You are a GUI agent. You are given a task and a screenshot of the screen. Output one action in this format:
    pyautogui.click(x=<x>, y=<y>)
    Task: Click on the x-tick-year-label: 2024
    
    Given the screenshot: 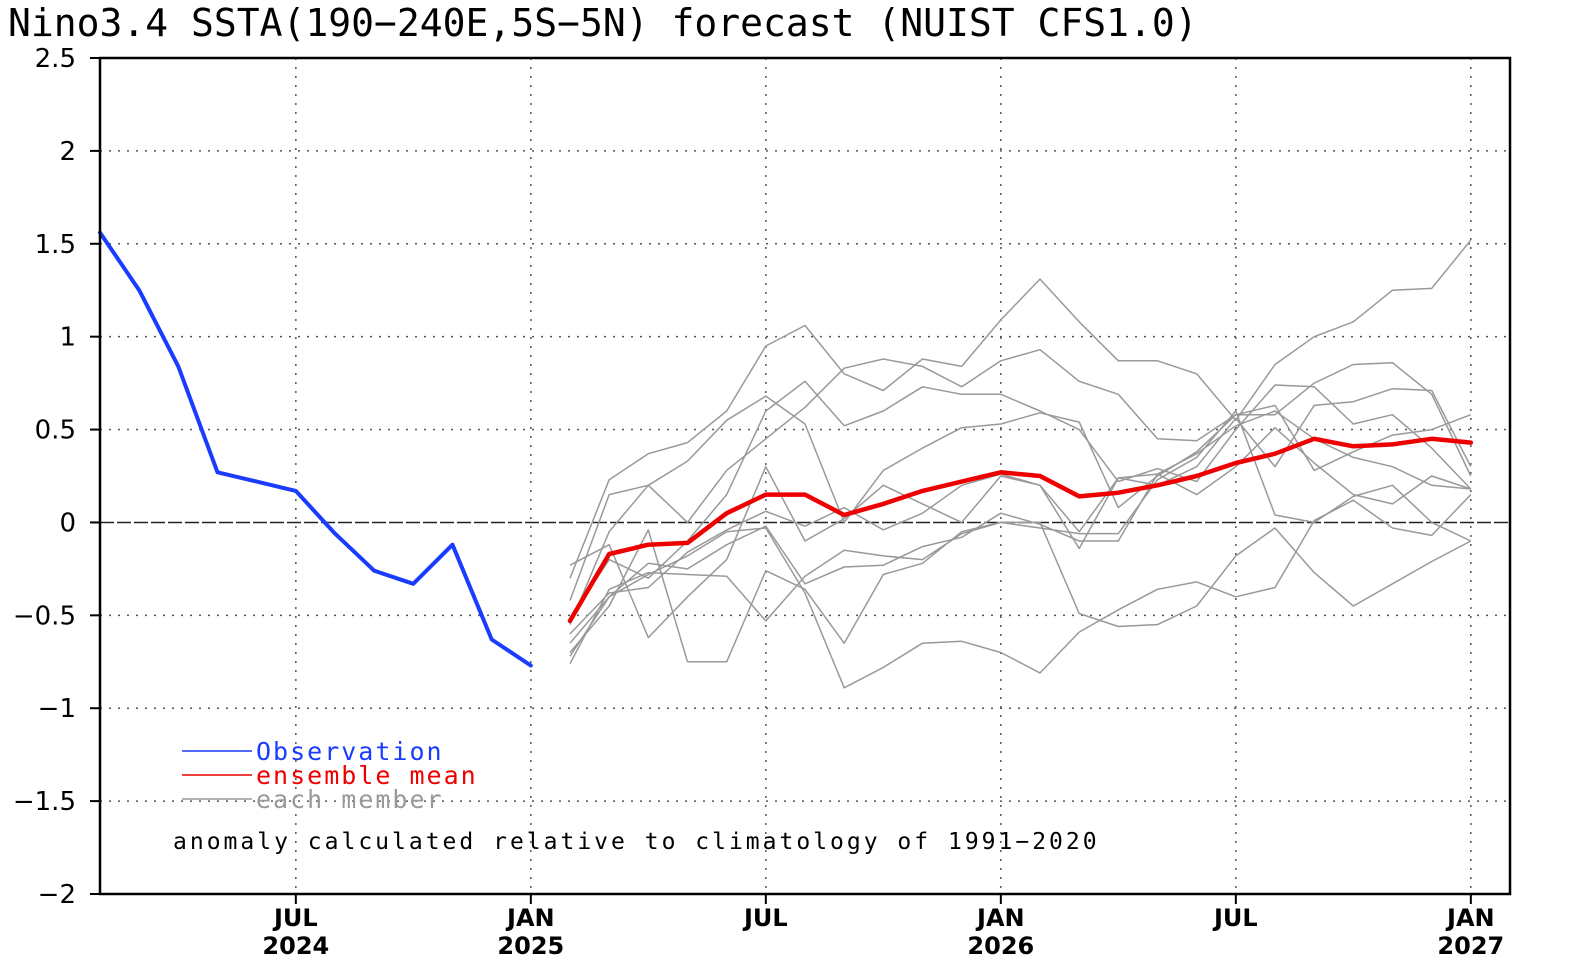 What is the action you would take?
    pyautogui.click(x=295, y=946)
    